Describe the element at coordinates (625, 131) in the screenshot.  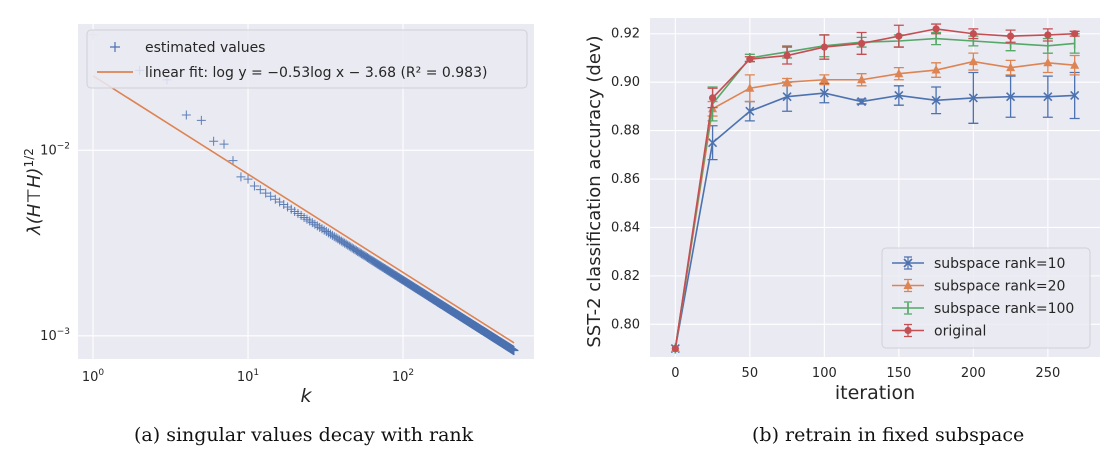
I see `y-tick-label: 0.88` at that location.